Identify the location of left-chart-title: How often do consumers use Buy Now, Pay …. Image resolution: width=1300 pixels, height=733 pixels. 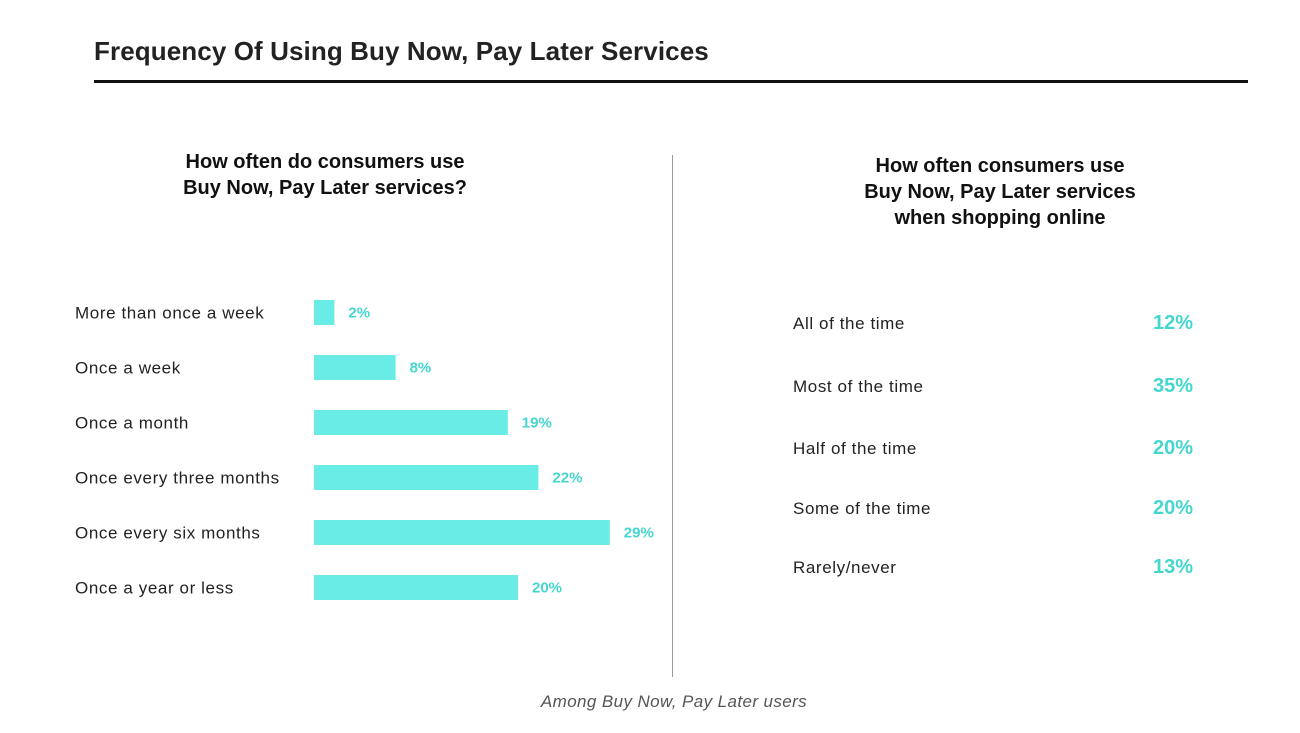
(325, 175).